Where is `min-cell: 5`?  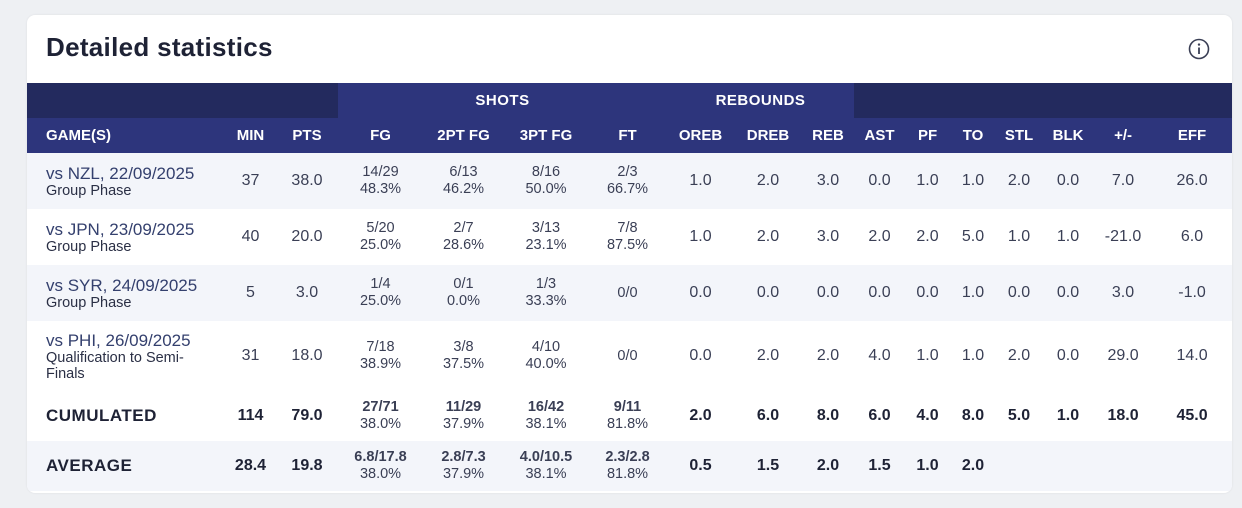
min-cell: 5 is located at coordinates (250, 293).